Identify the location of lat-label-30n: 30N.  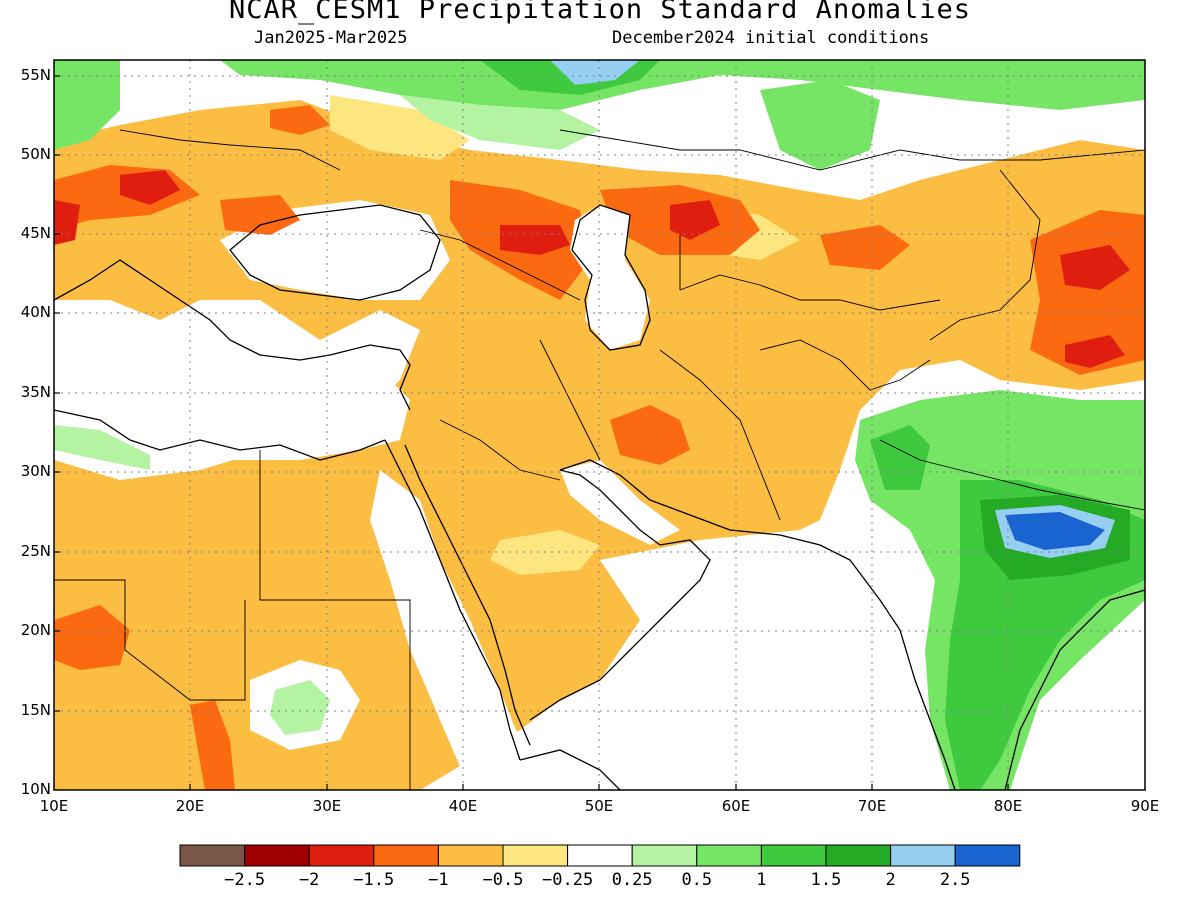
(35, 471).